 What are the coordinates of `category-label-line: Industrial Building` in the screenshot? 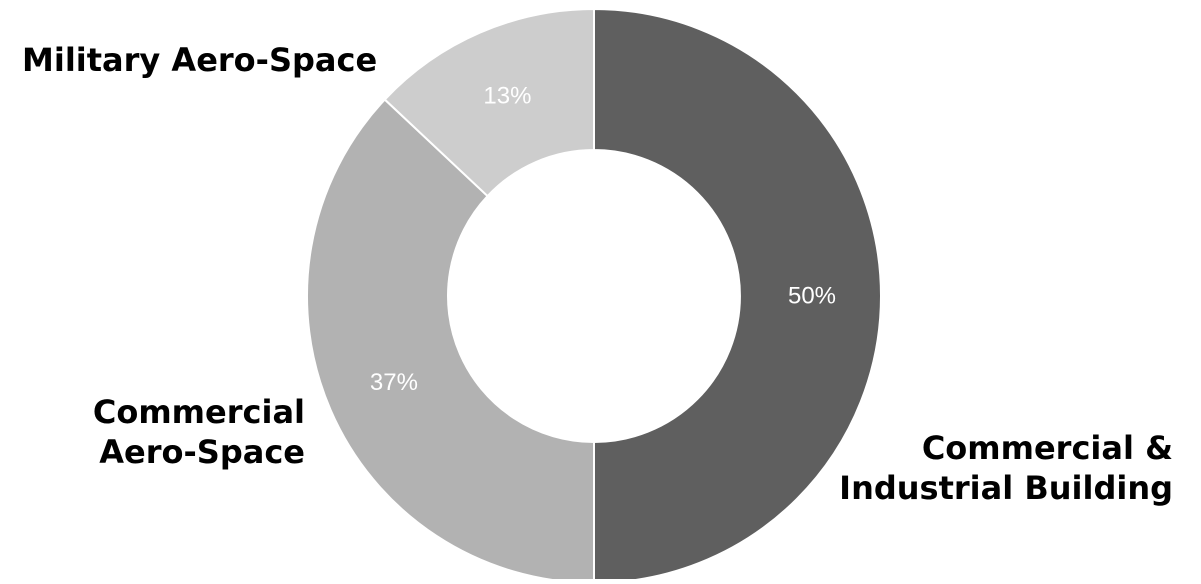 It's located at (1006, 488).